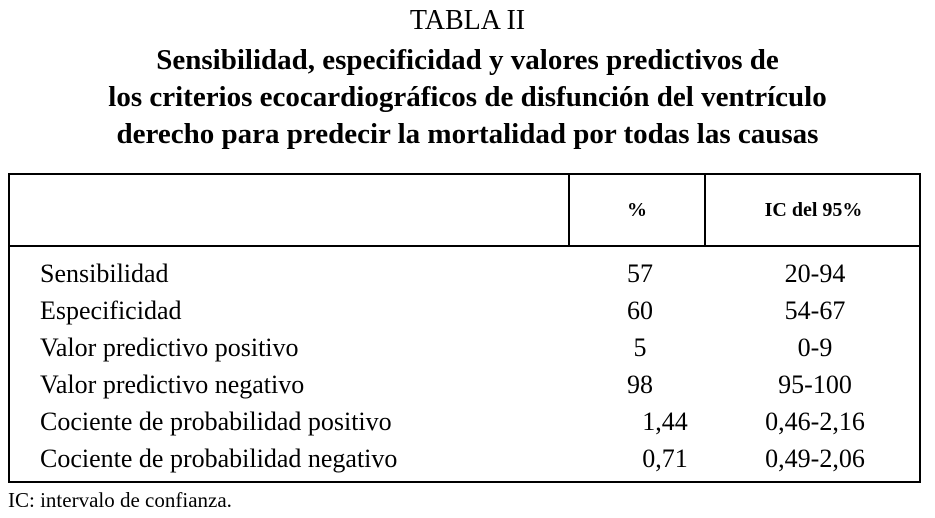 This screenshot has width=935, height=518. Describe the element at coordinates (640, 273) in the screenshot. I see `row-percent: 57` at that location.